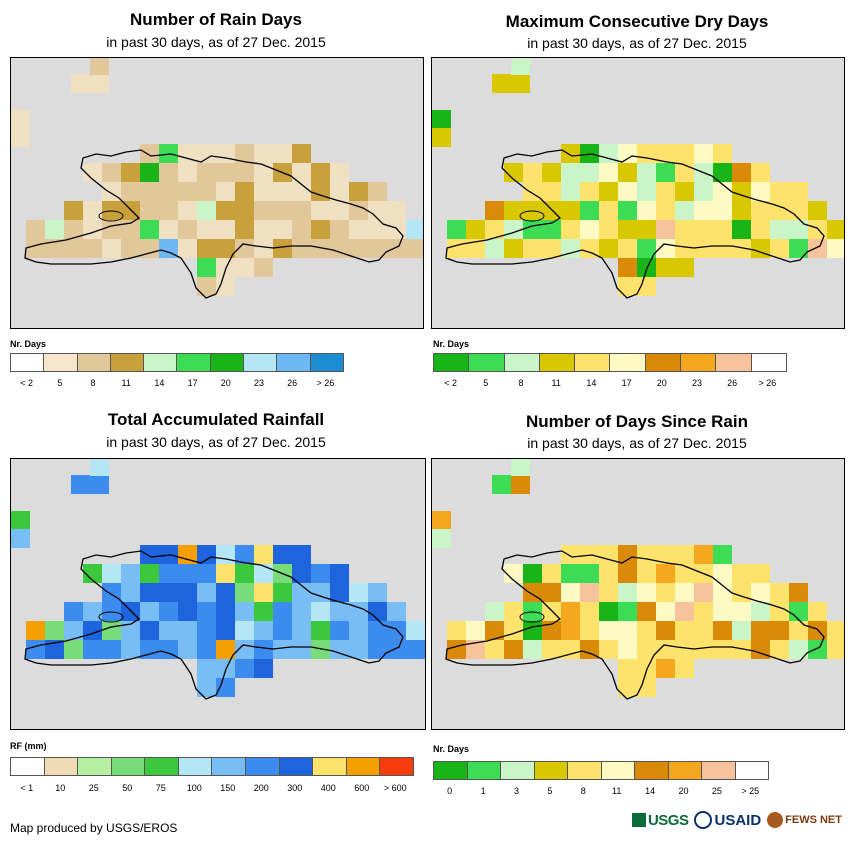  Describe the element at coordinates (450, 383) in the screenshot. I see `legend-tick-label: < 2` at that location.